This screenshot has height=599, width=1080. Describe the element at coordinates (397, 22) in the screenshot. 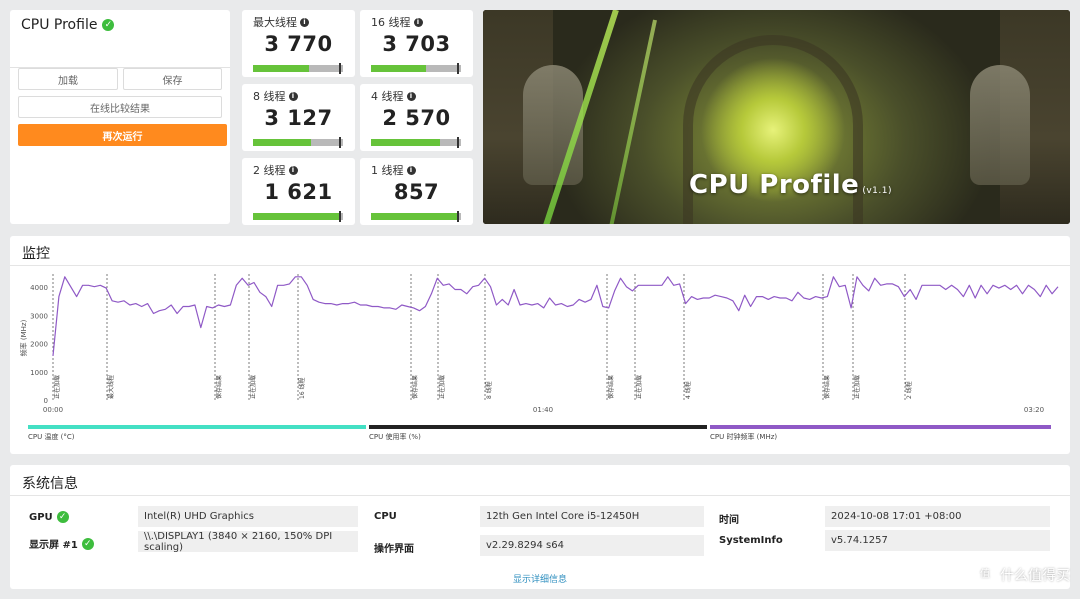

I see `score-label: 16 线程 i` at that location.